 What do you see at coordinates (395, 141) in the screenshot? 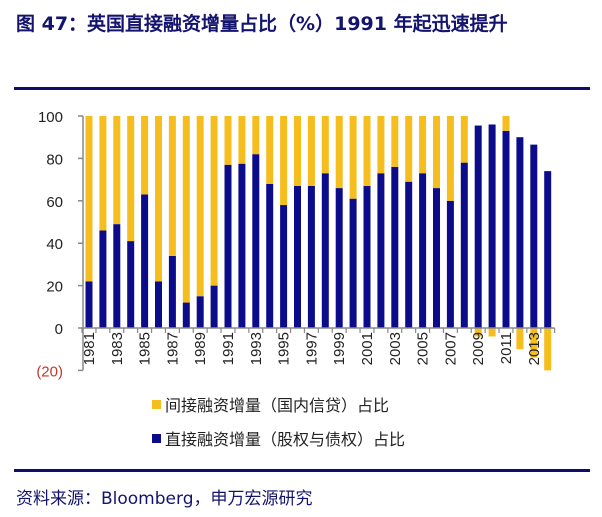
I see `bar-indirect-2003` at bounding box center [395, 141].